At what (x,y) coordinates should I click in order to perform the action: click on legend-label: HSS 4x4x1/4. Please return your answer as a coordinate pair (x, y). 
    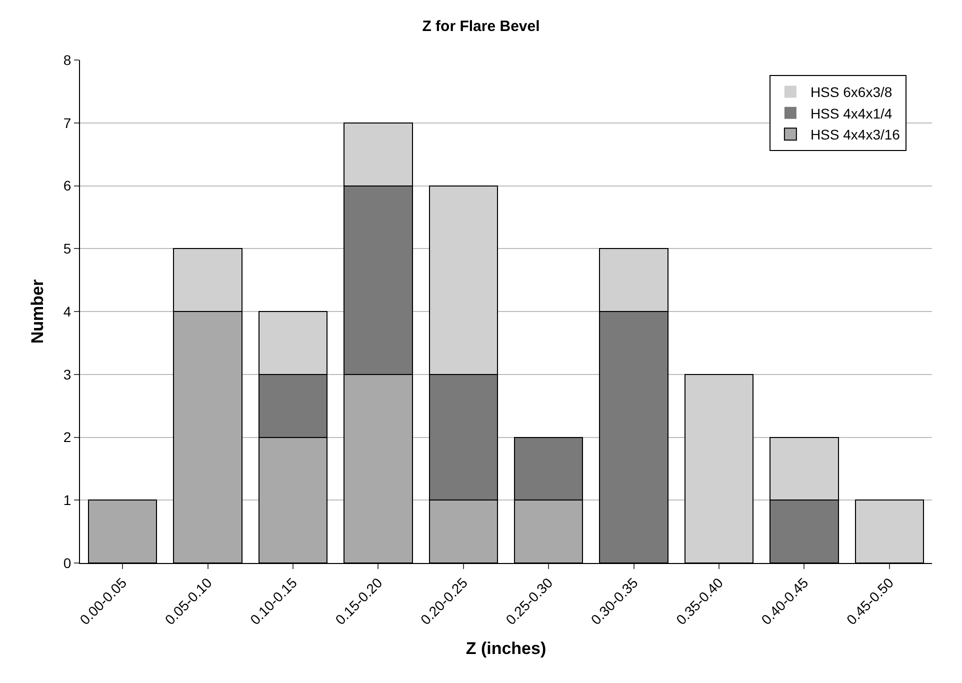
    Looking at the image, I should click on (851, 113).